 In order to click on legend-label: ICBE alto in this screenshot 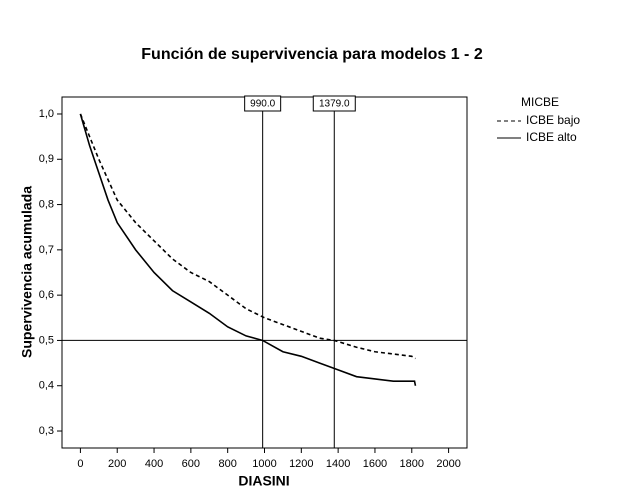, I will do `click(551, 137)`.